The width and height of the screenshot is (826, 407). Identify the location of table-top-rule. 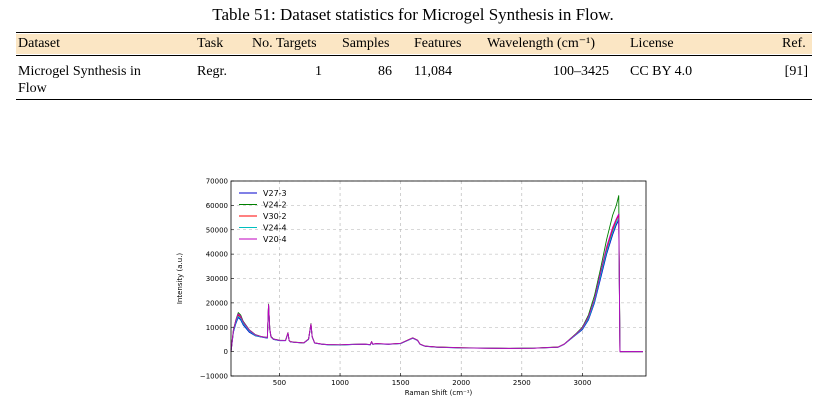
(414, 32).